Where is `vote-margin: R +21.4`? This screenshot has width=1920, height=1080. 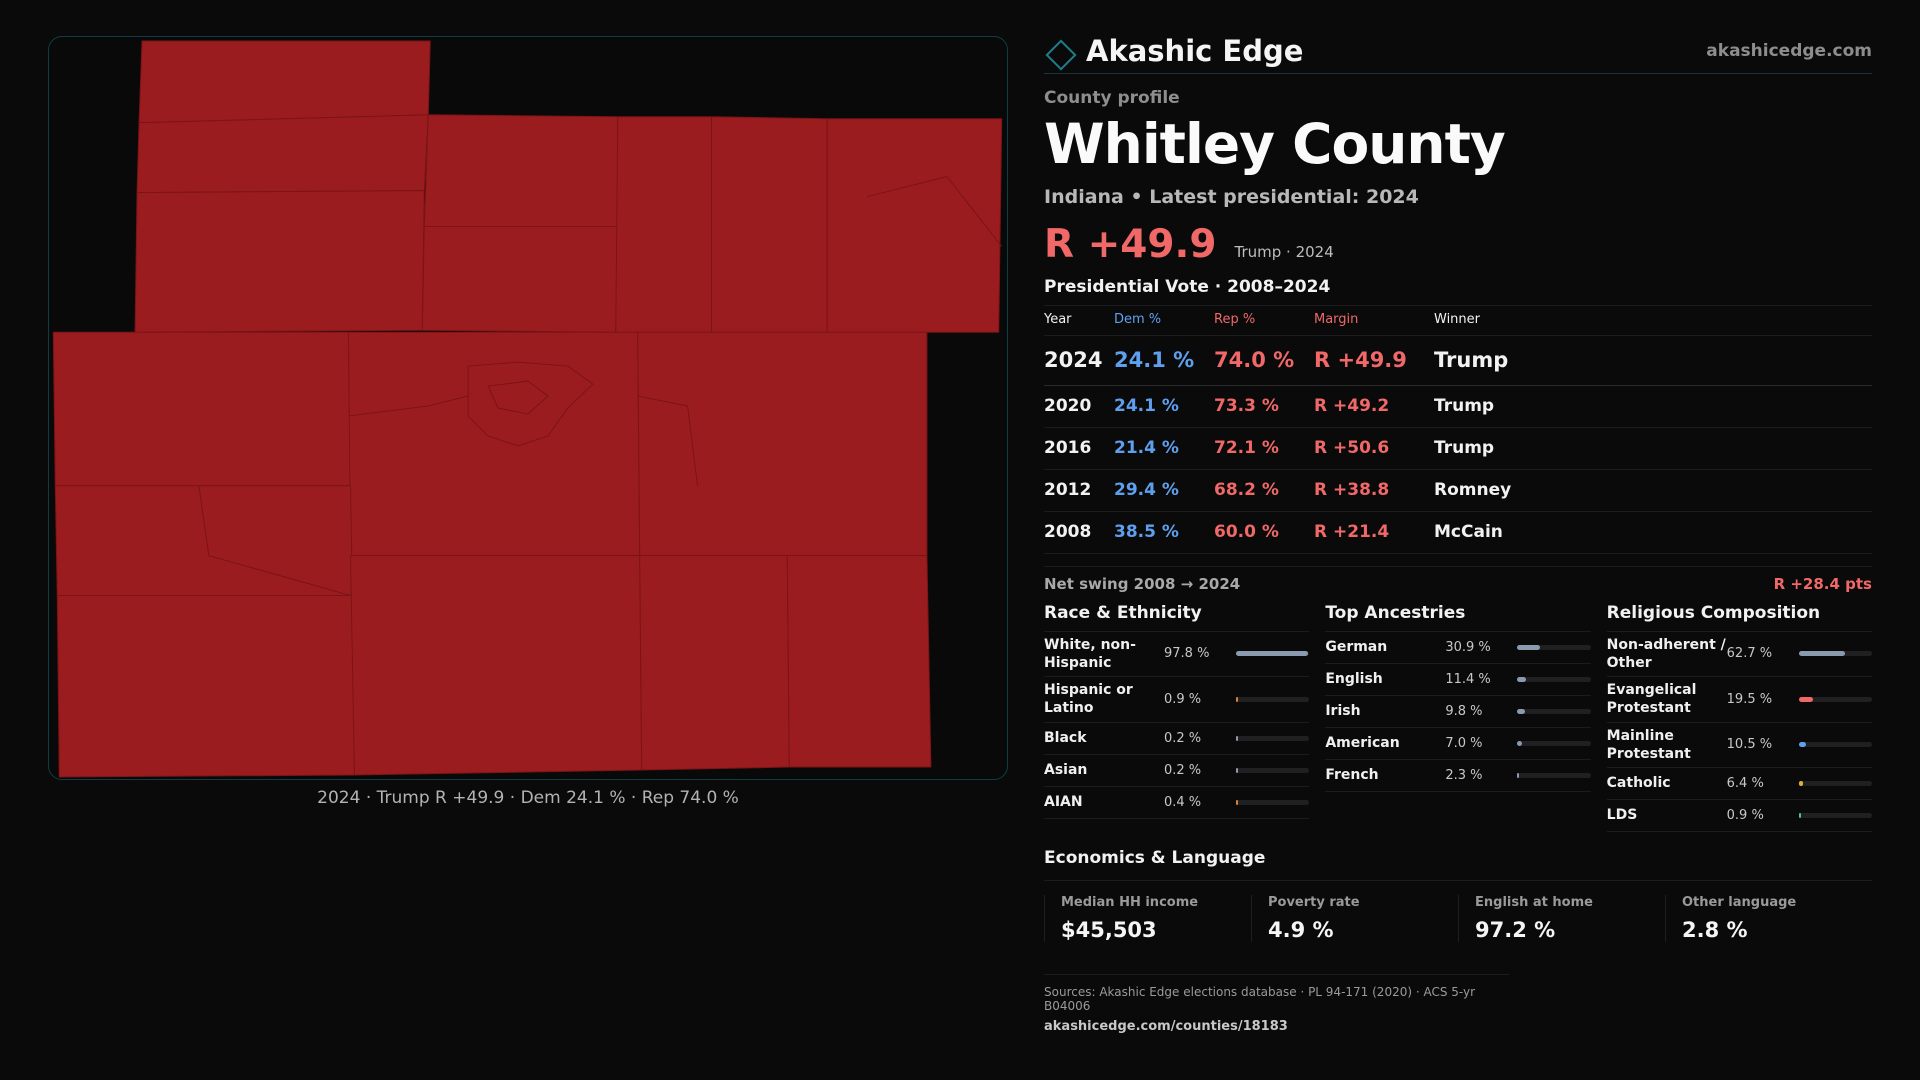
vote-margin: R +21.4 is located at coordinates (1374, 532).